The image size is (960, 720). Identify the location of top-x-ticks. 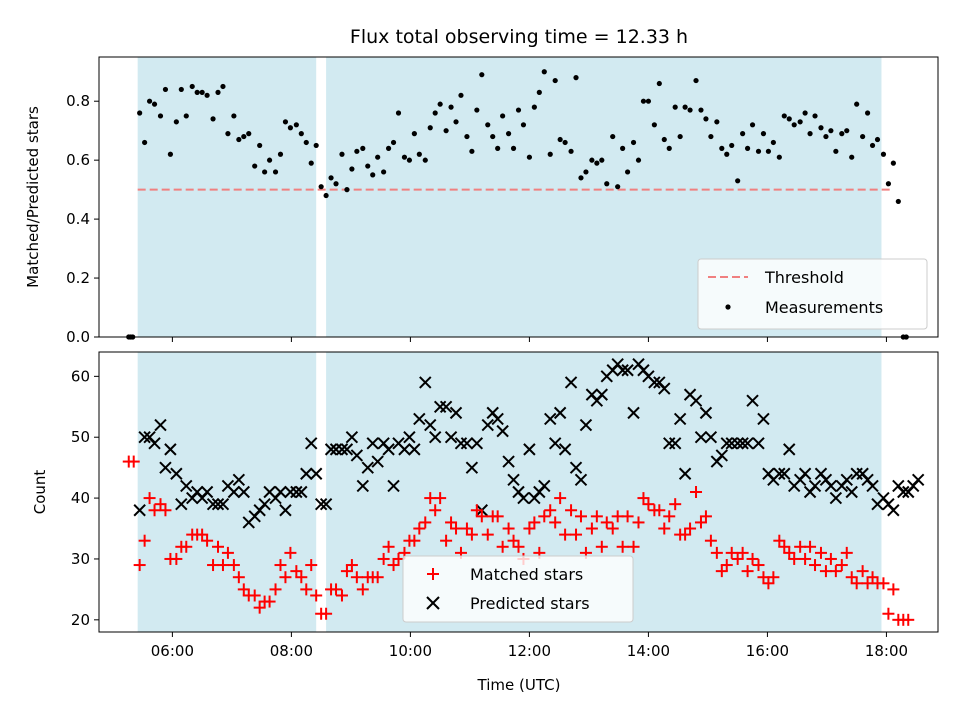
(529, 339).